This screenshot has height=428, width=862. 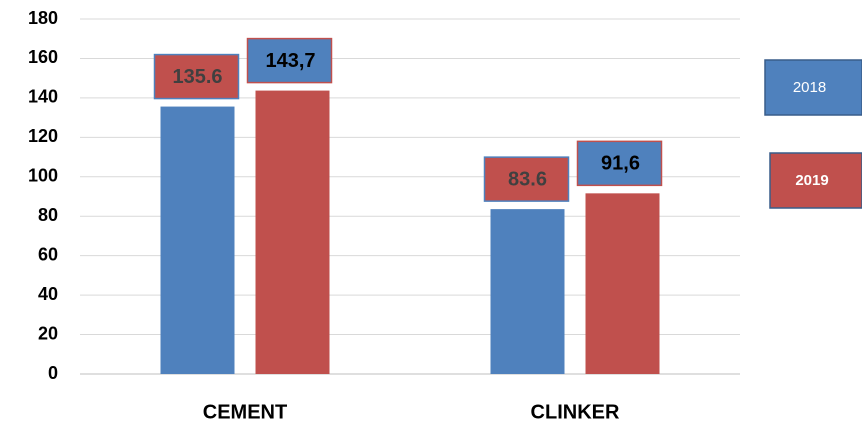 I want to click on y-tick-label: 160, so click(x=43, y=57).